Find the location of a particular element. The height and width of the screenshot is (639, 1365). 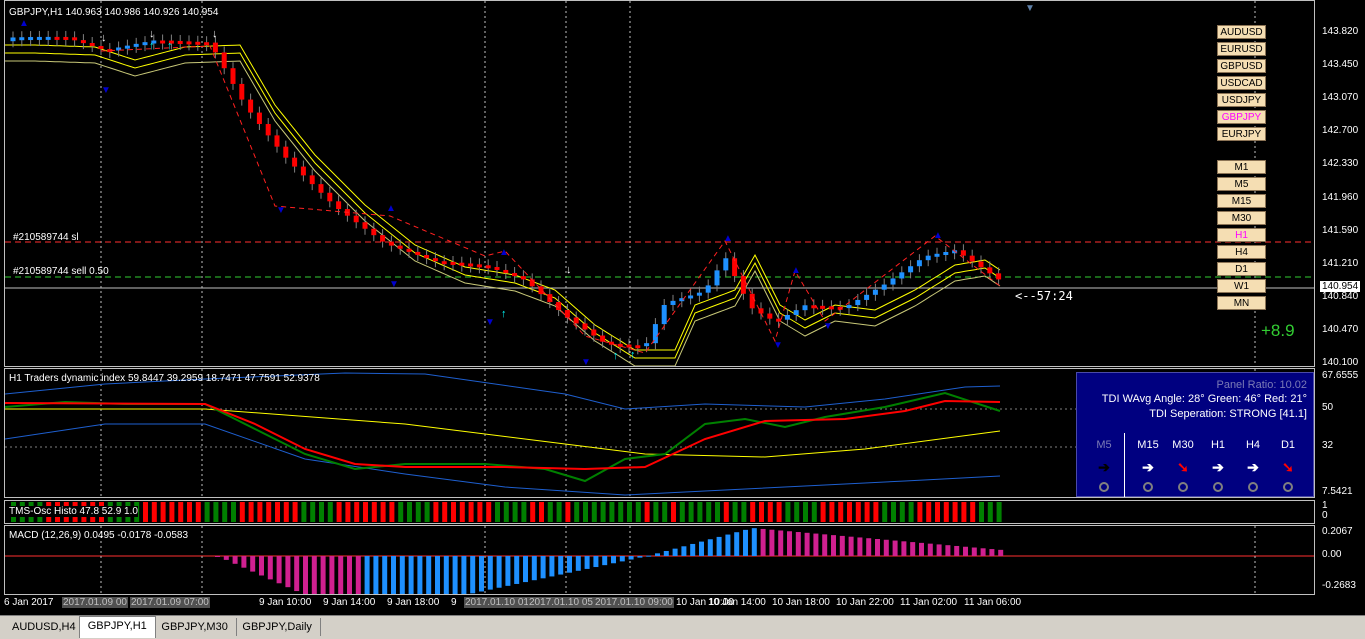

axis-tick-label: 140.470 is located at coordinates (1340, 329).